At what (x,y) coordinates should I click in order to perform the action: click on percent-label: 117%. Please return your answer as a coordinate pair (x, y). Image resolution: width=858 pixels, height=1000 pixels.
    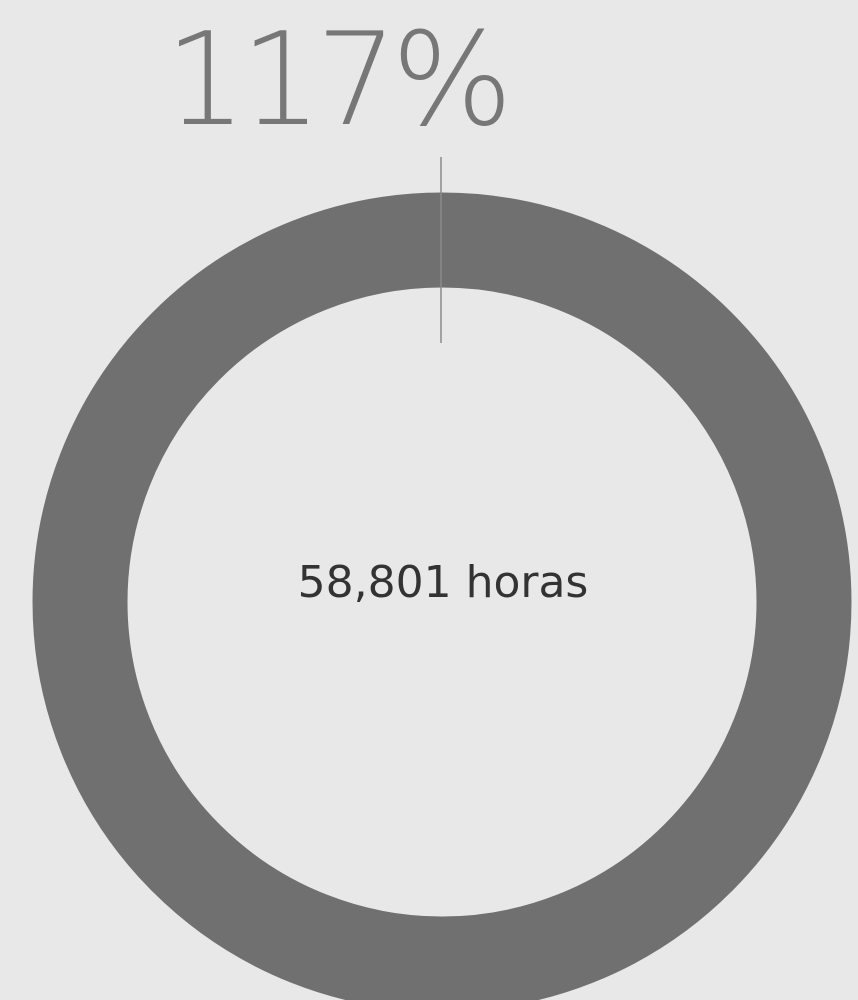
    Looking at the image, I should click on (336, 80).